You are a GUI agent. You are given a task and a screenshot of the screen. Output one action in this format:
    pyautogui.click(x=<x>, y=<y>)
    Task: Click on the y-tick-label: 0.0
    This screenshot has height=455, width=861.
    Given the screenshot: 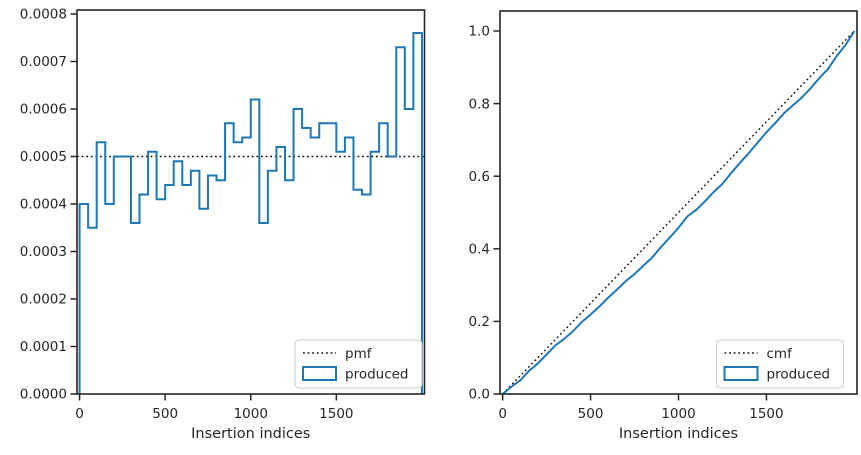 What is the action you would take?
    pyautogui.click(x=479, y=395)
    